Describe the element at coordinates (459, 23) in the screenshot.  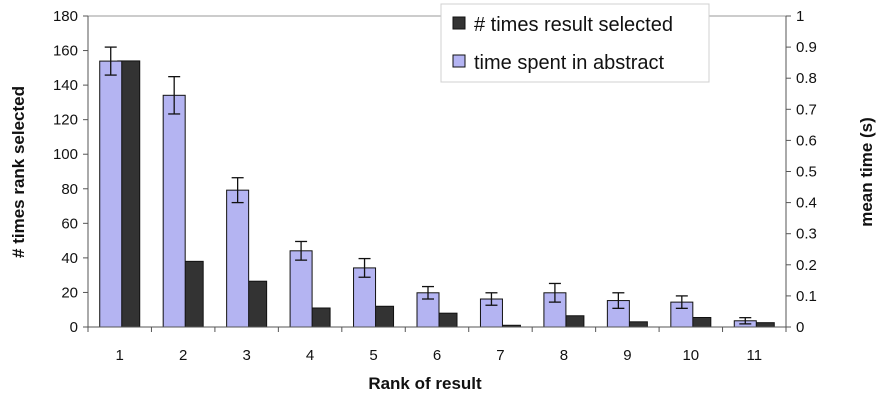
I see `legend-swatch-selected` at that location.